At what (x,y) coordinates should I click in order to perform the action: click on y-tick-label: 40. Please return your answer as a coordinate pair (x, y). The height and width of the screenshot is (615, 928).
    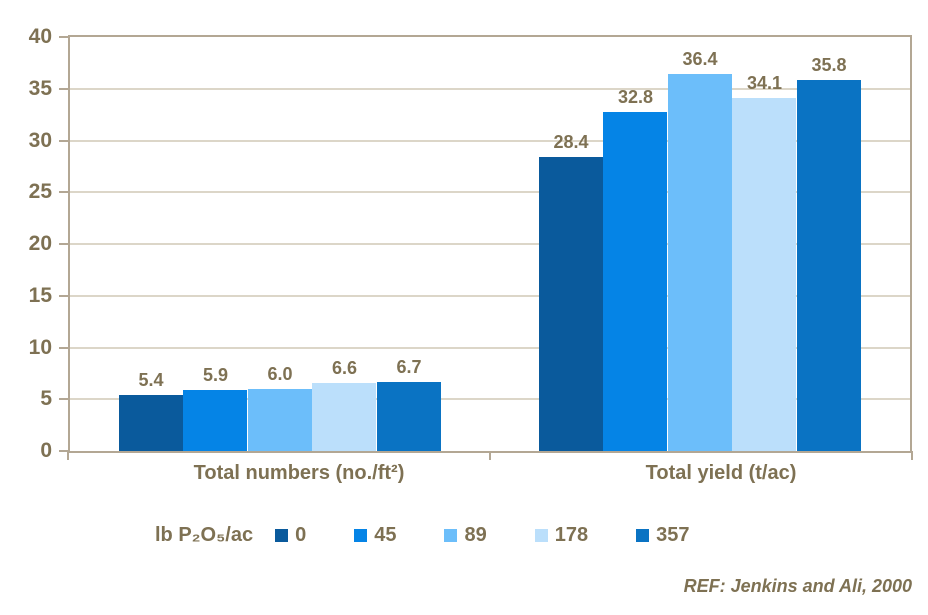
    Looking at the image, I should click on (40, 36).